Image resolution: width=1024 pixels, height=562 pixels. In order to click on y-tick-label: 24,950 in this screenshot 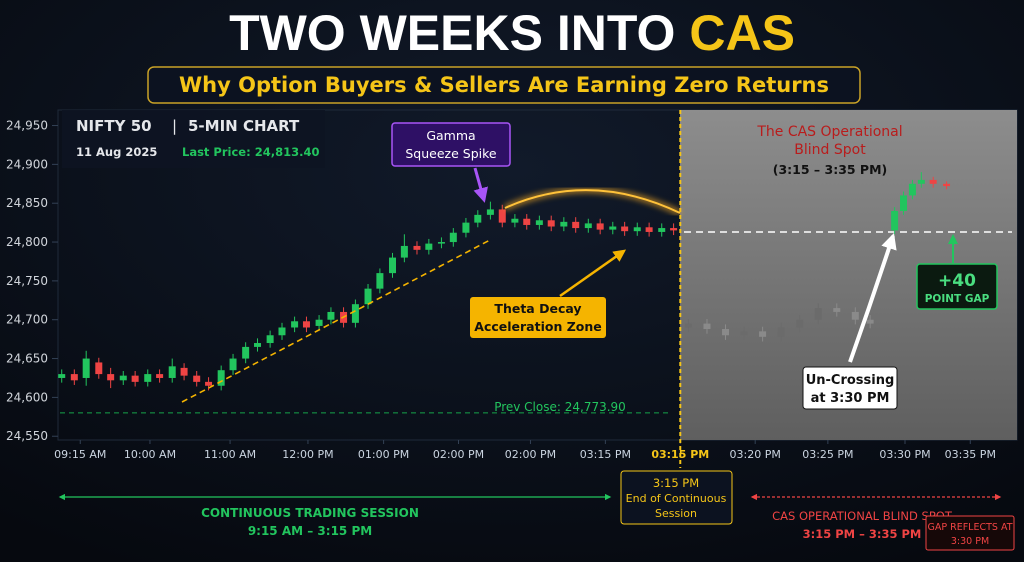, I will do `click(27, 126)`.